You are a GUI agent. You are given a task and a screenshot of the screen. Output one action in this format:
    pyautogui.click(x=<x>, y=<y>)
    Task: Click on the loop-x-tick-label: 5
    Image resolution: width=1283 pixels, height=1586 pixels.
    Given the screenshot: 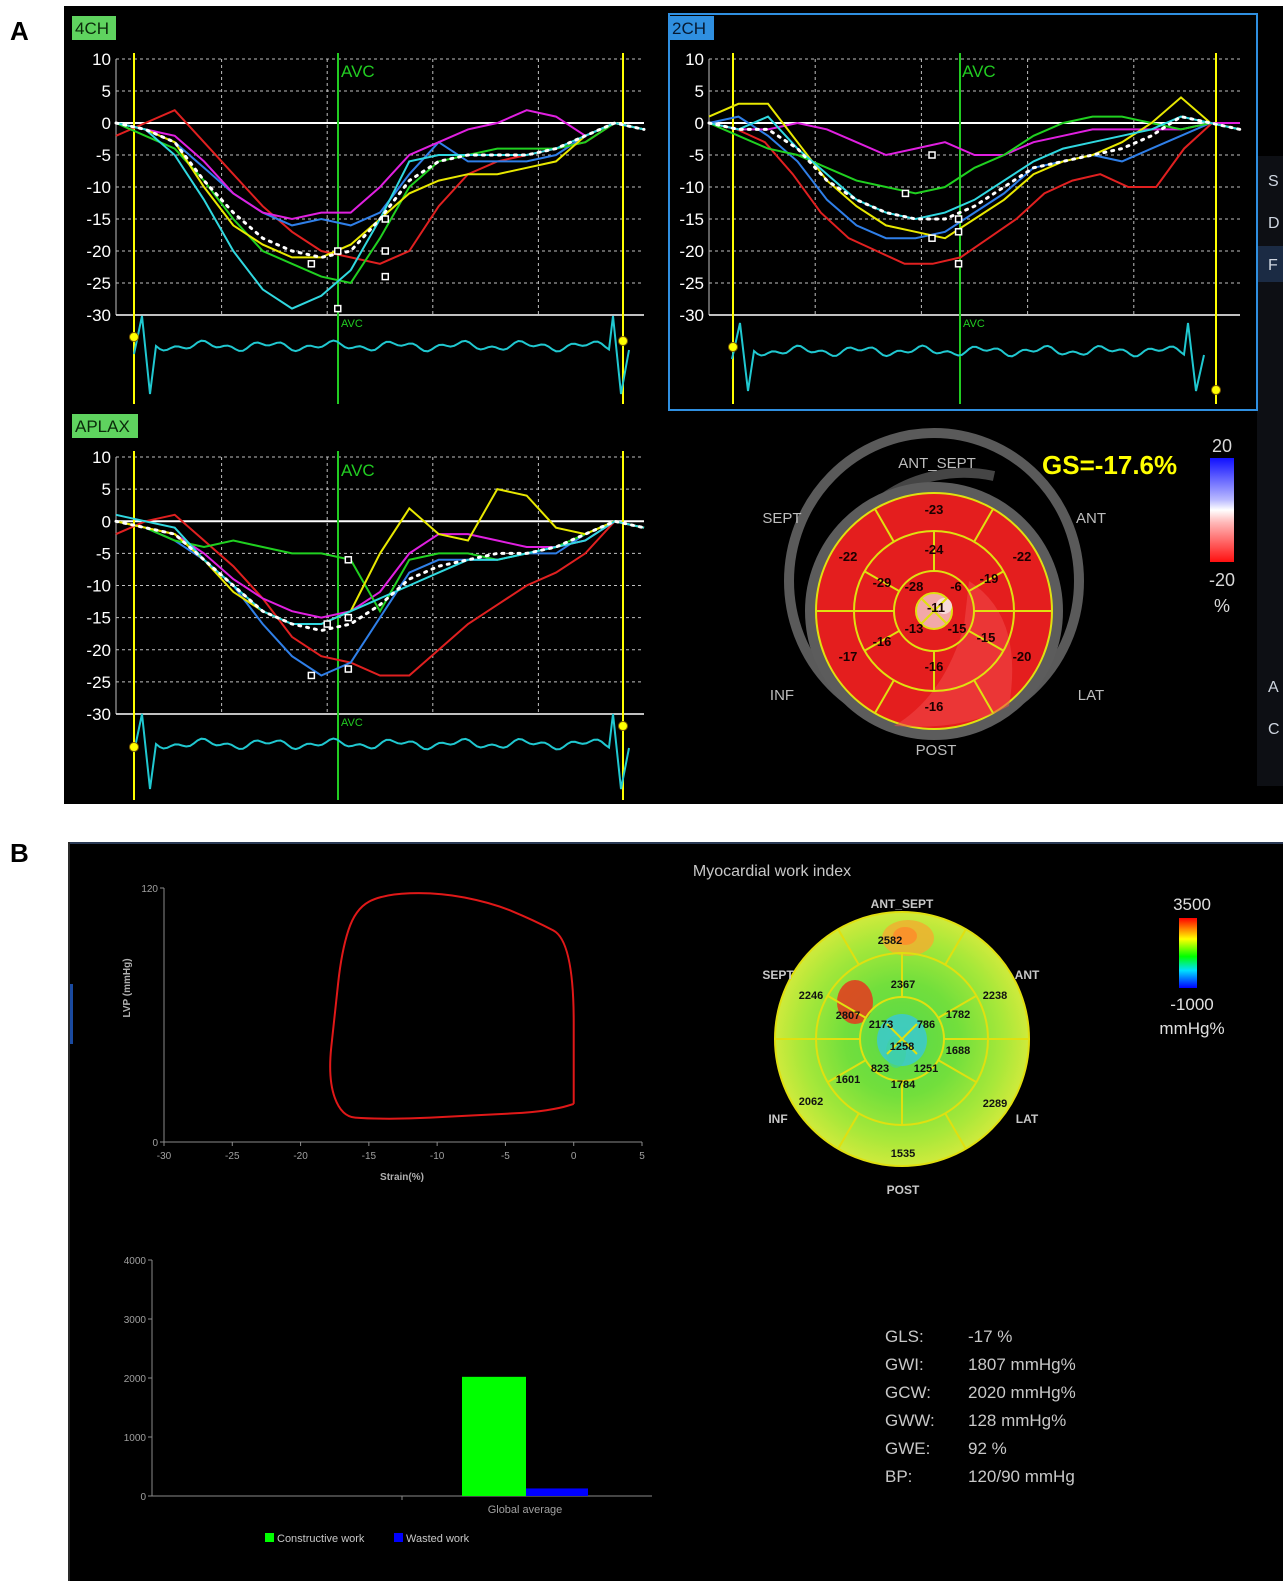 What is the action you would take?
    pyautogui.click(x=642, y=1156)
    